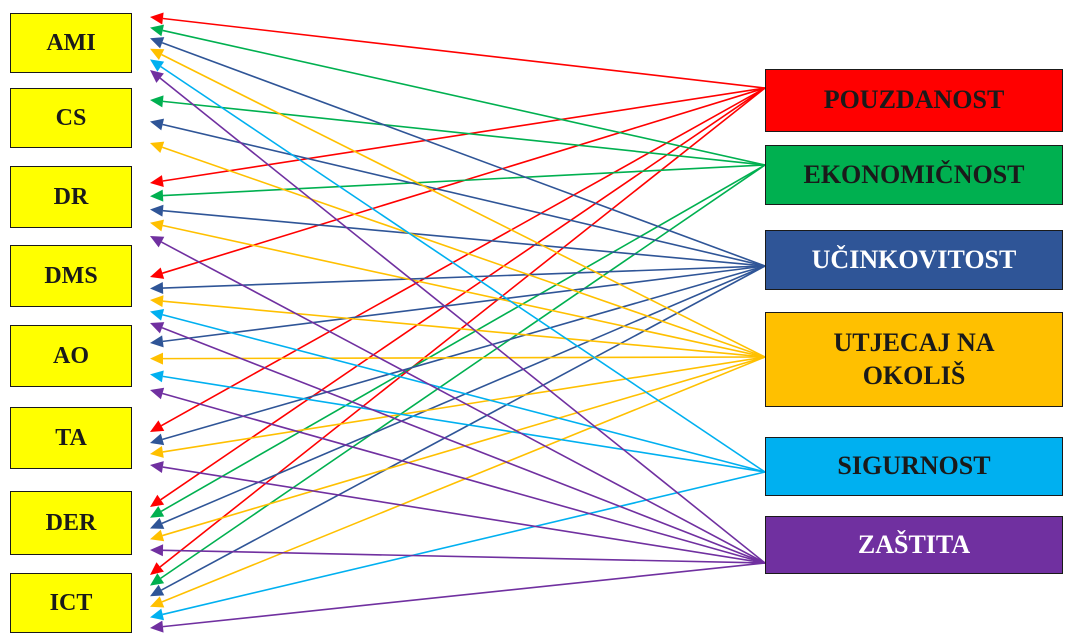  I want to click on arrow-zaštita-to-ta, so click(458, 512).